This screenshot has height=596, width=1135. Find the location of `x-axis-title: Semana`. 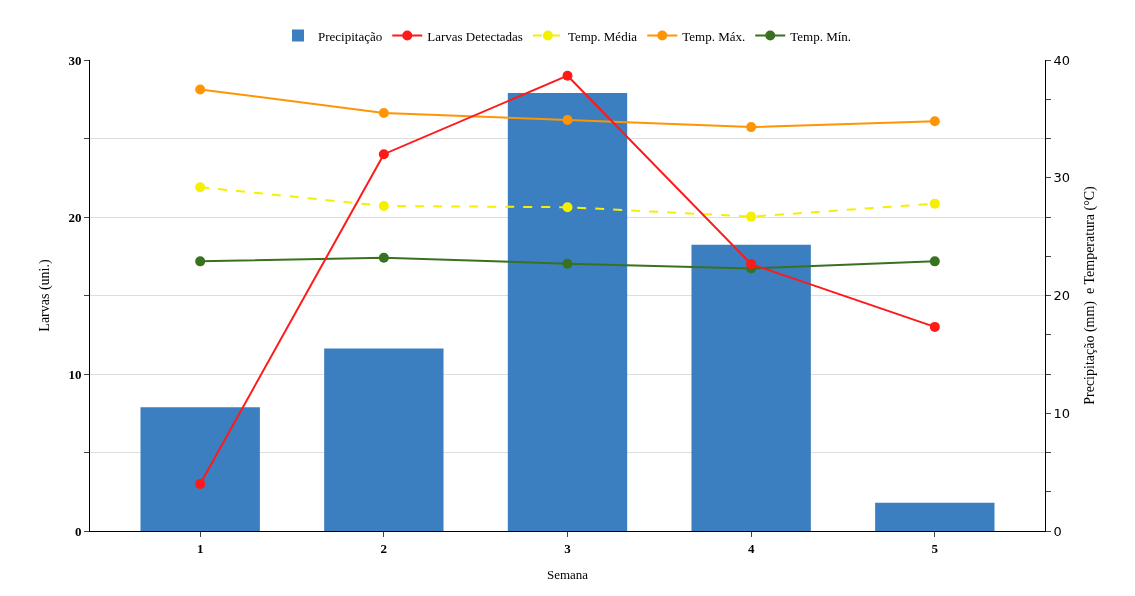

x-axis-title: Semana is located at coordinates (567, 575).